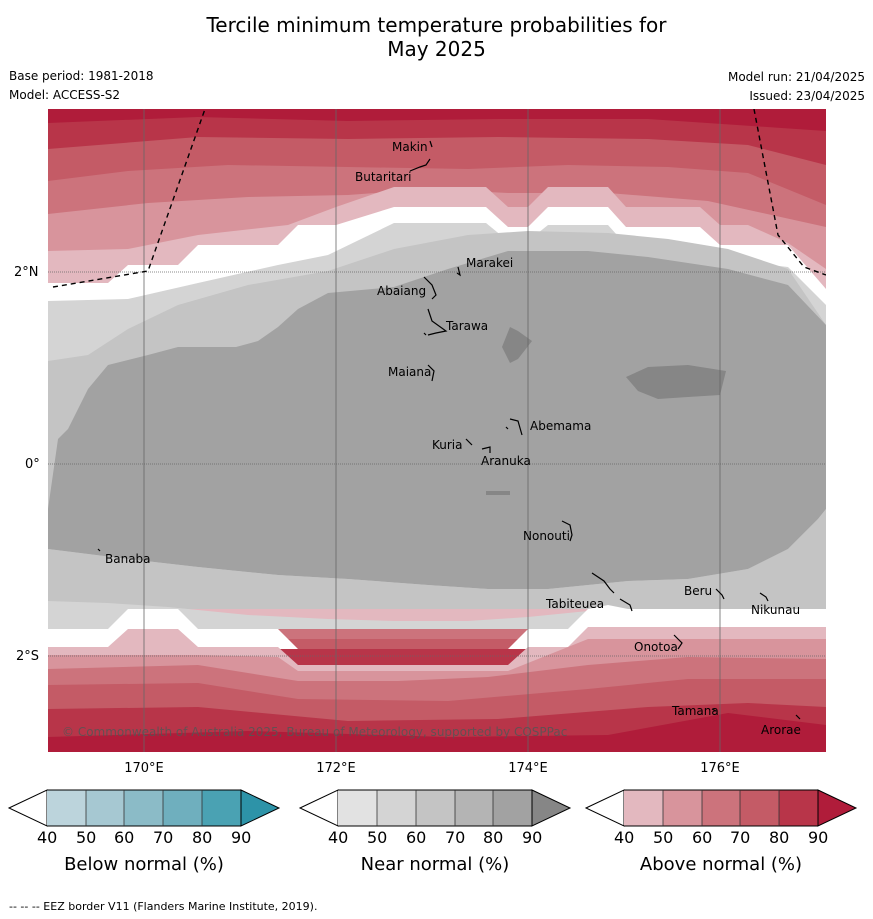  Describe the element at coordinates (567, 531) in the screenshot. I see `nonouti-island` at that location.